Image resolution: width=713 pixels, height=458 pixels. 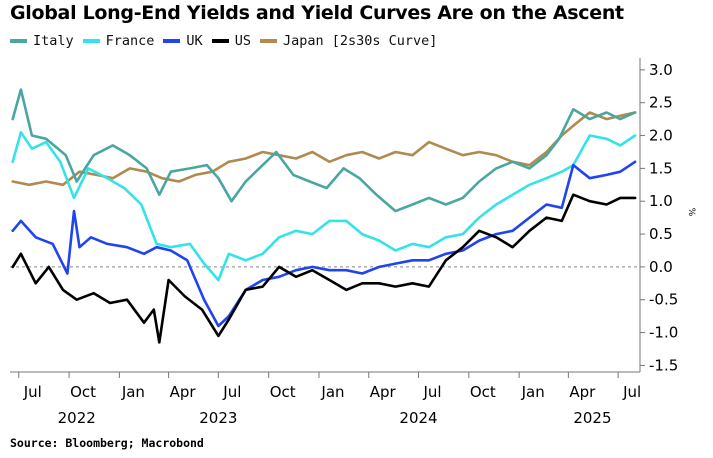 I want to click on y-tick-label: 1.0, so click(x=661, y=201).